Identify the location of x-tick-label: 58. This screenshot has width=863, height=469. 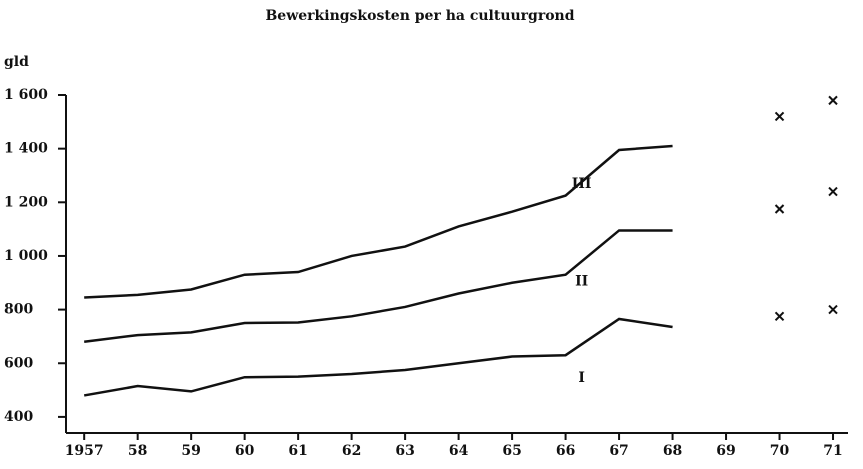
(137, 451).